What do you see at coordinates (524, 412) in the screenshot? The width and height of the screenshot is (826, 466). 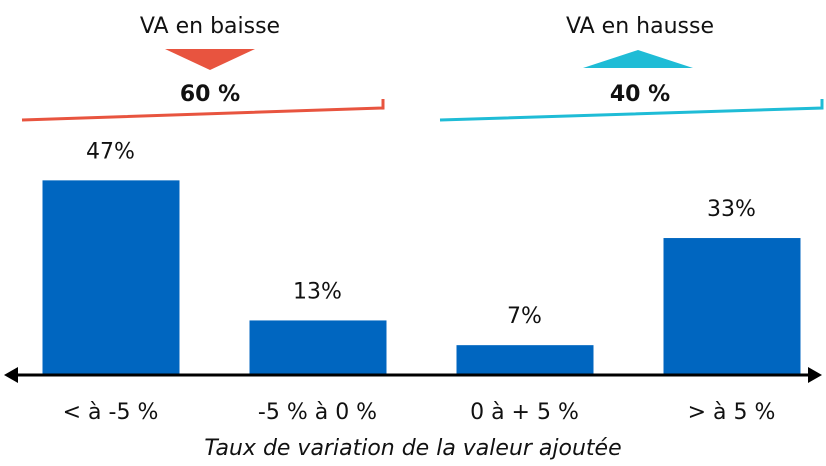 I see `x-tick-label: 0 à + 5 %` at bounding box center [524, 412].